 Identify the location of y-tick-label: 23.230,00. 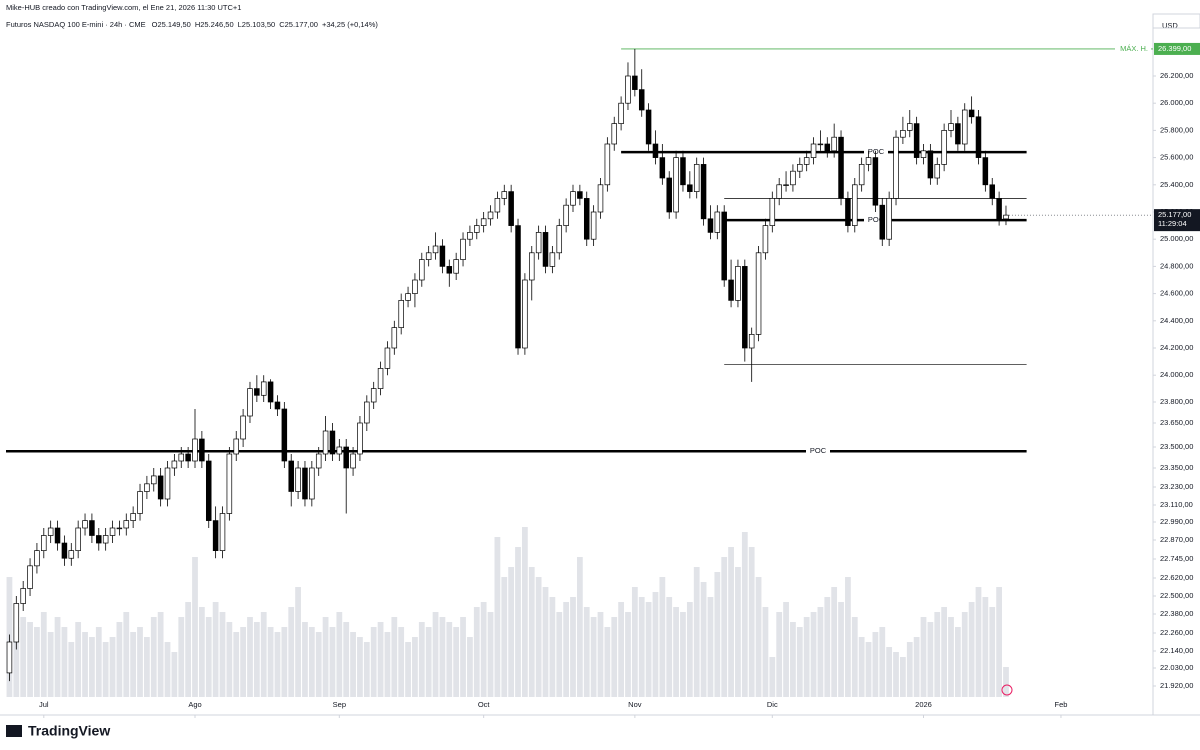
(1176, 486).